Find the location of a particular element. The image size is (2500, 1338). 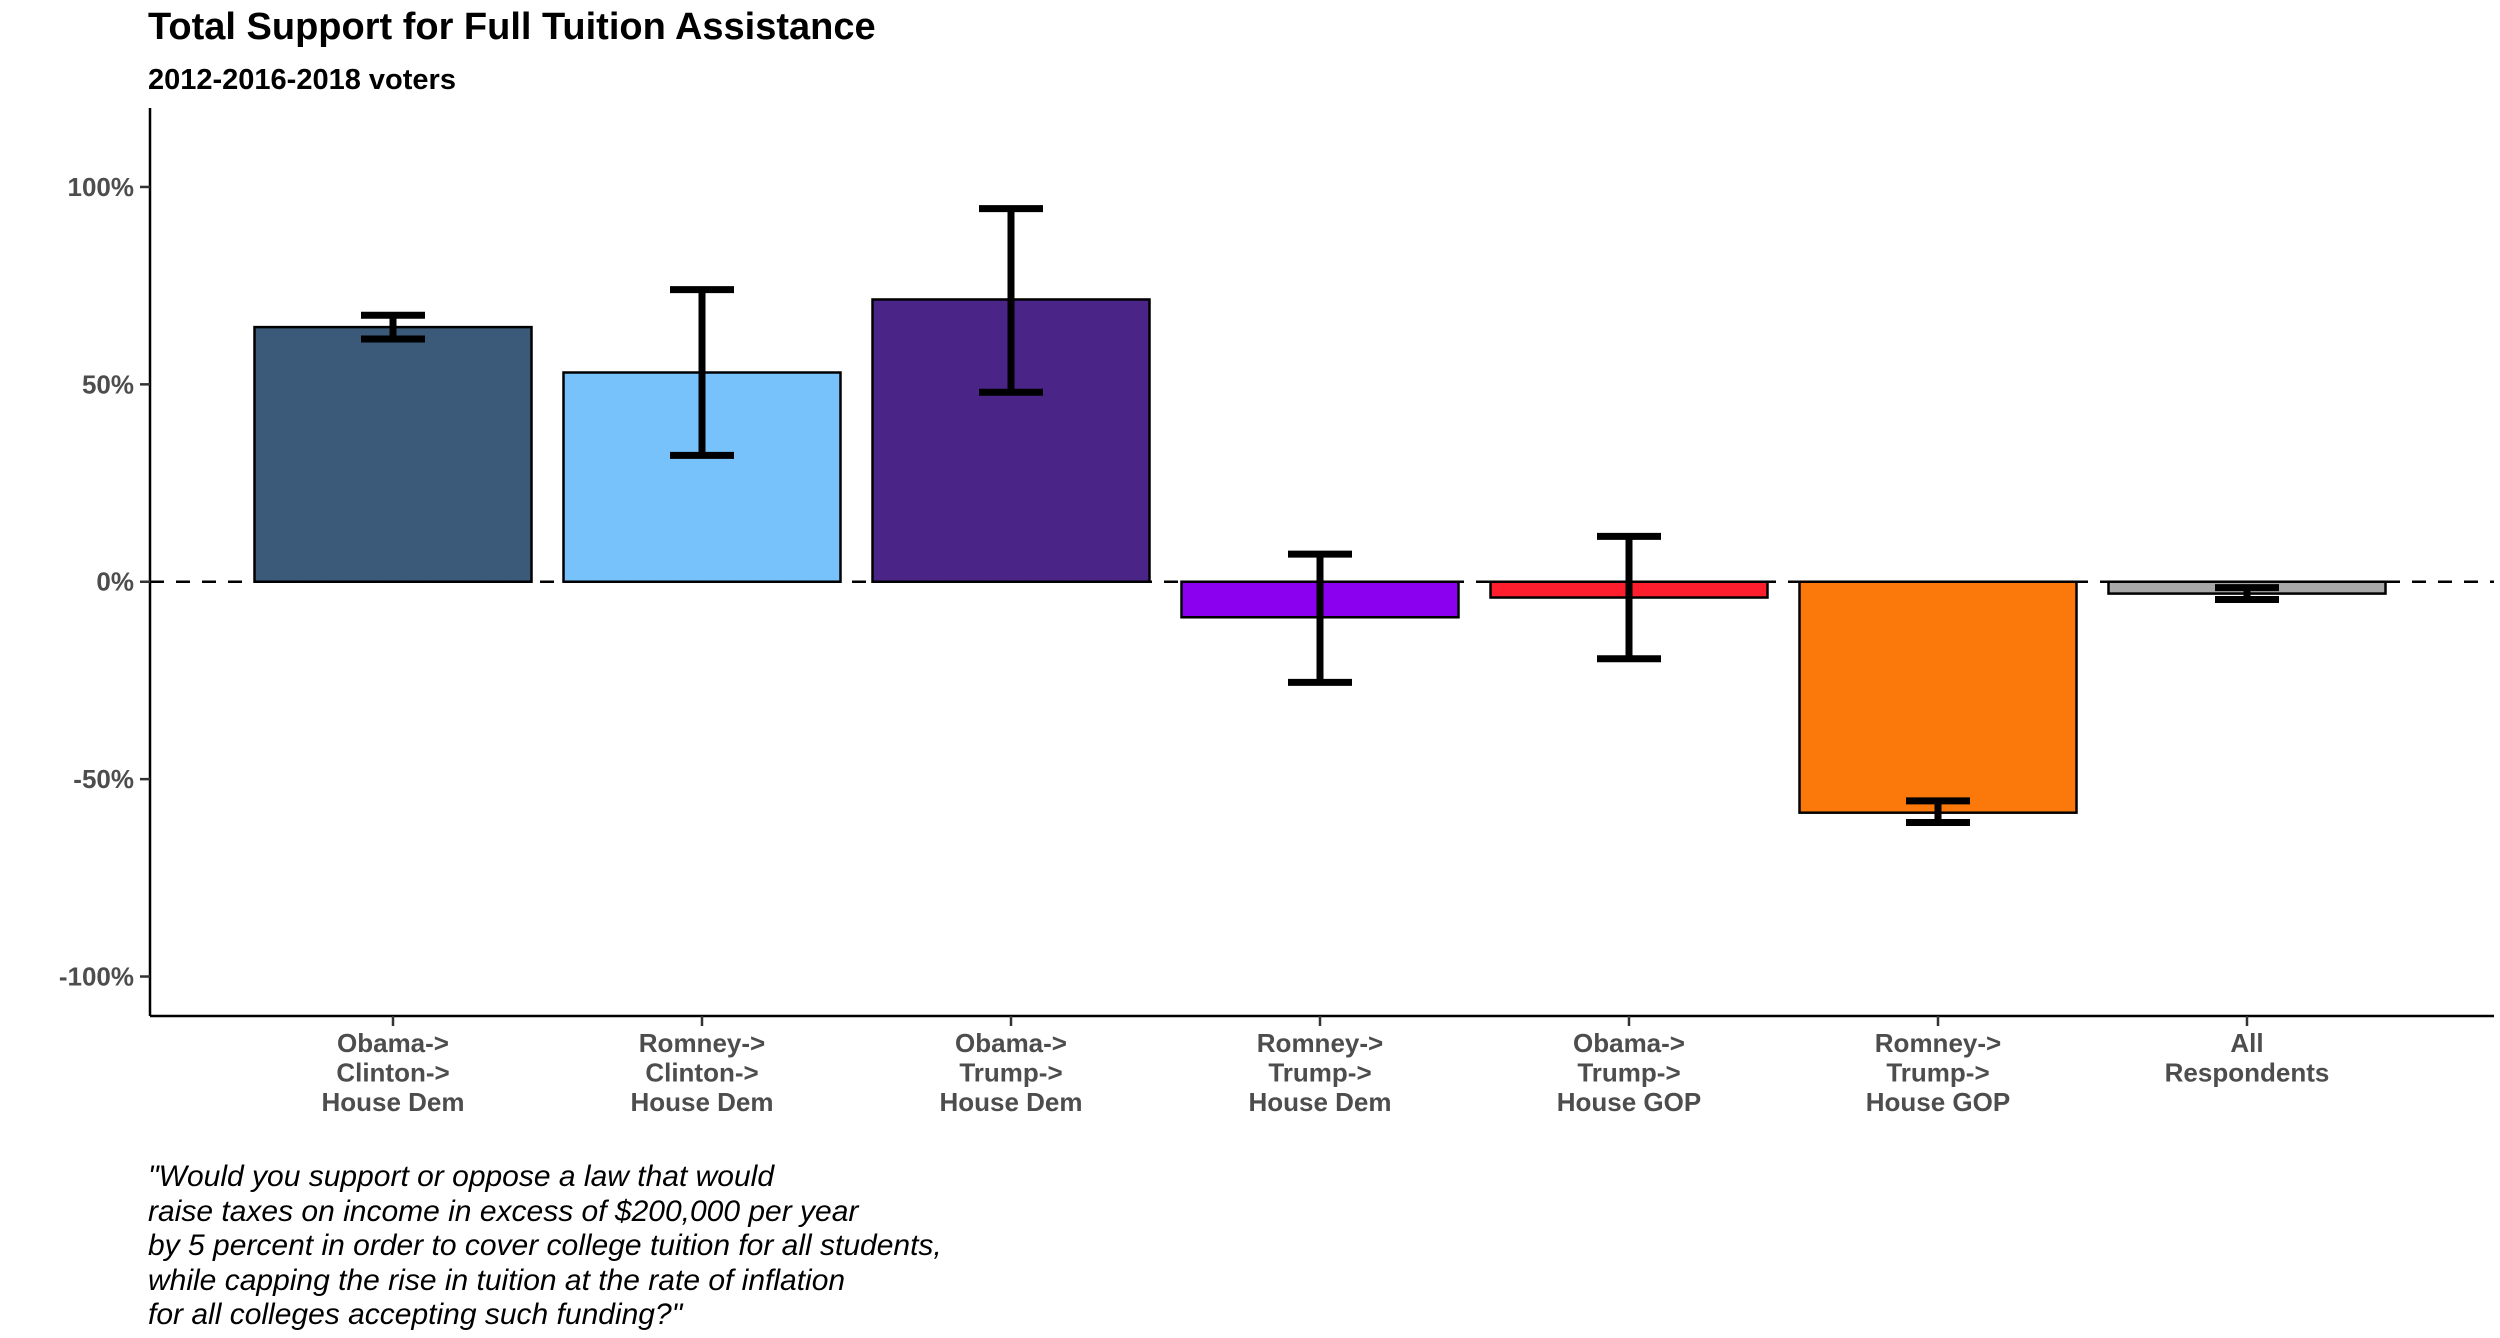

y-tick-label: 100% is located at coordinates (101, 187).